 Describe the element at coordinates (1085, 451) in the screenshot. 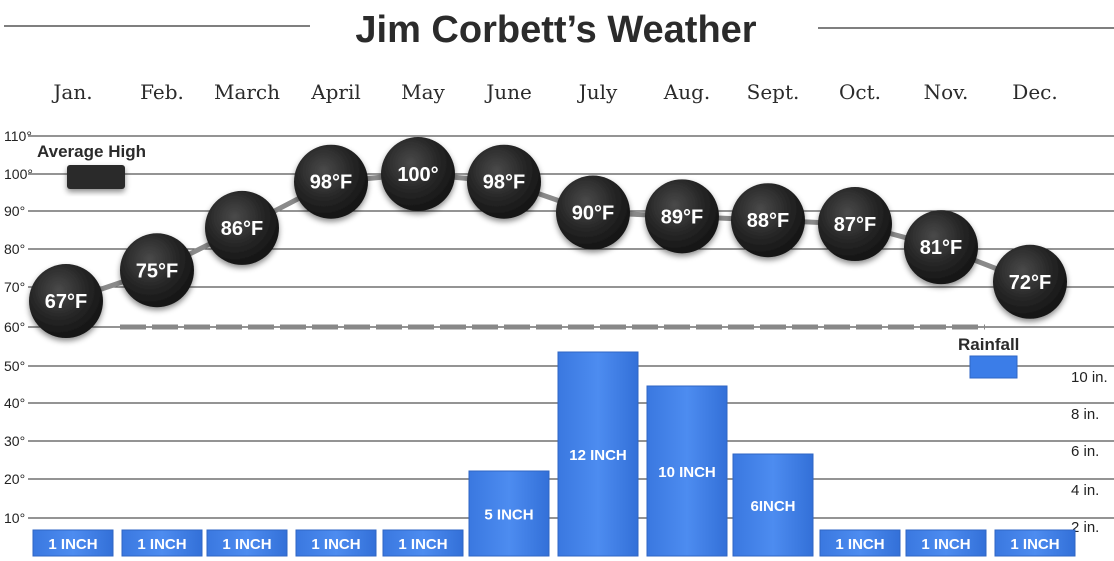

I see `rain-tick-label: 6 in.` at that location.